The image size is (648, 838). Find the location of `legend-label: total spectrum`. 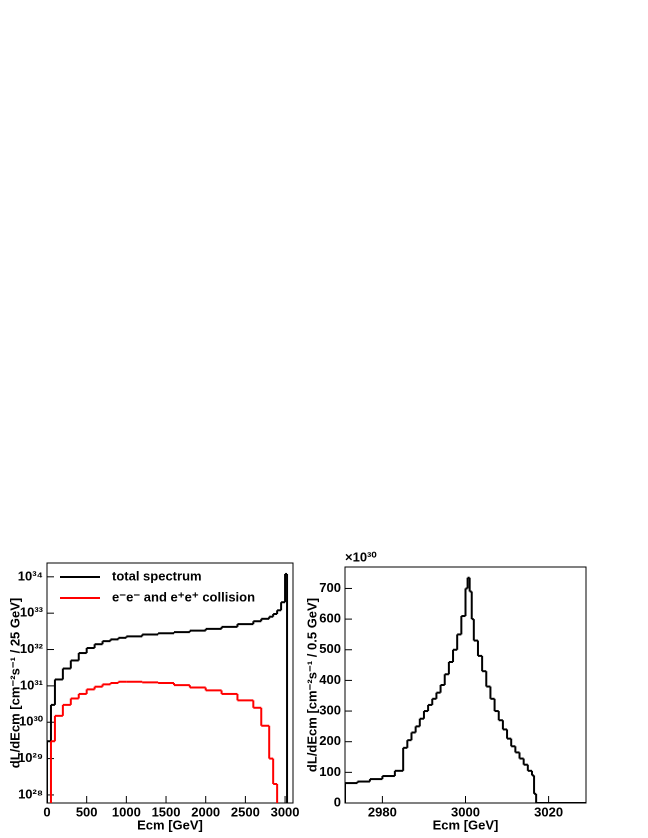

legend-label: total spectrum is located at coordinates (157, 575).